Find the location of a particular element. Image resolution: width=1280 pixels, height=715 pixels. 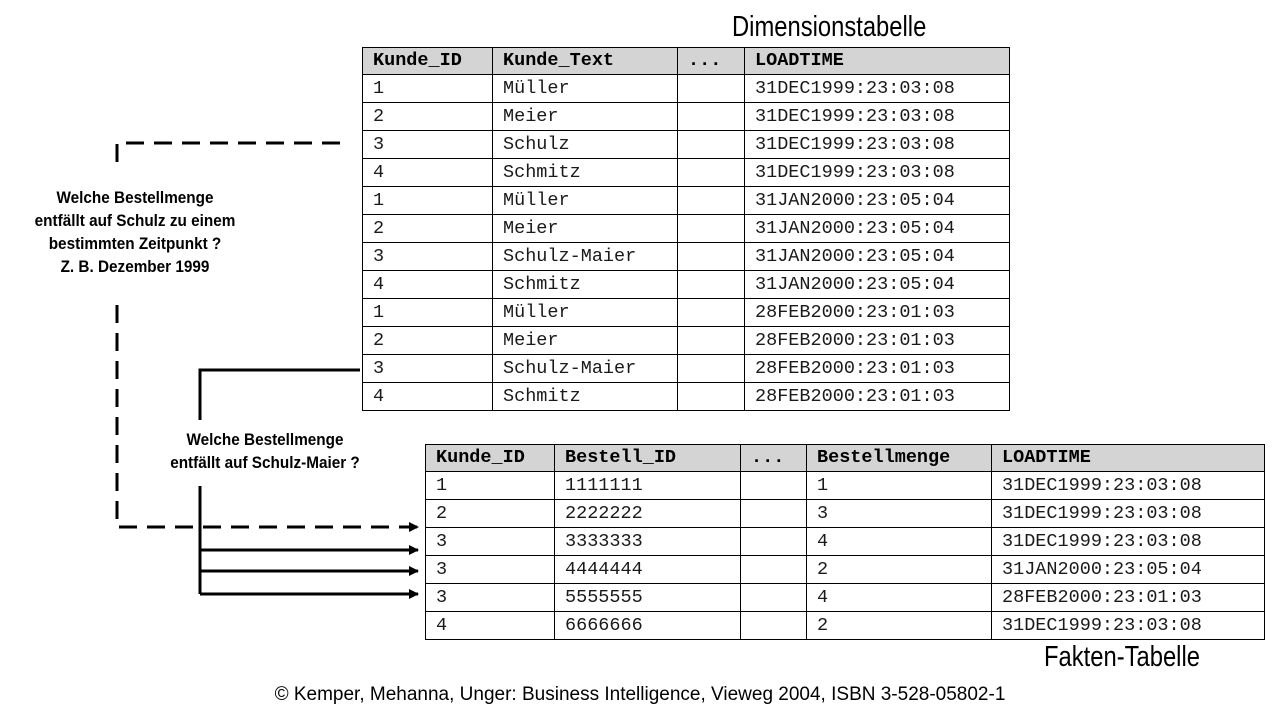

table-row: 2 2222222 3 31DEC1999:23:03:08 is located at coordinates (845, 513).